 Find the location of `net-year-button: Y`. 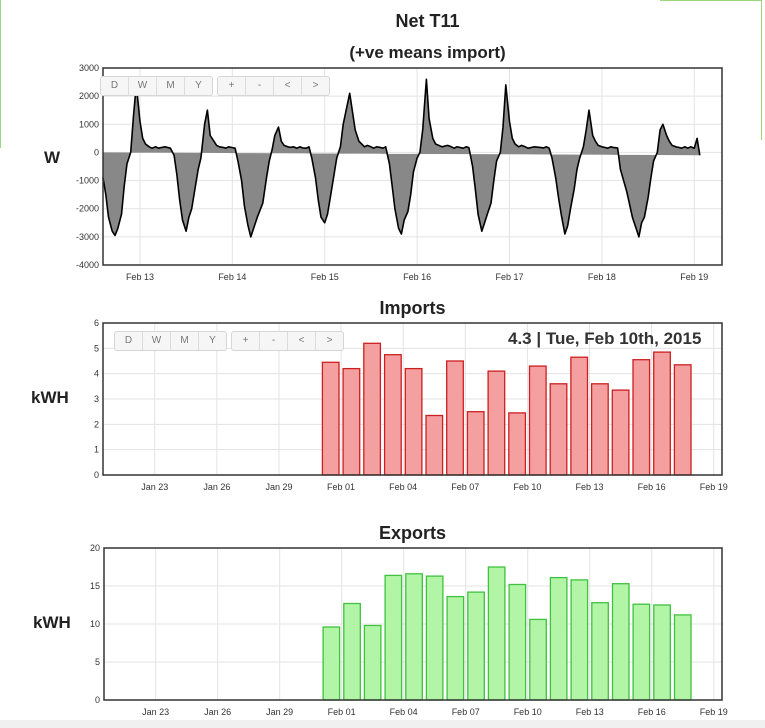

net-year-button: Y is located at coordinates (198, 86).